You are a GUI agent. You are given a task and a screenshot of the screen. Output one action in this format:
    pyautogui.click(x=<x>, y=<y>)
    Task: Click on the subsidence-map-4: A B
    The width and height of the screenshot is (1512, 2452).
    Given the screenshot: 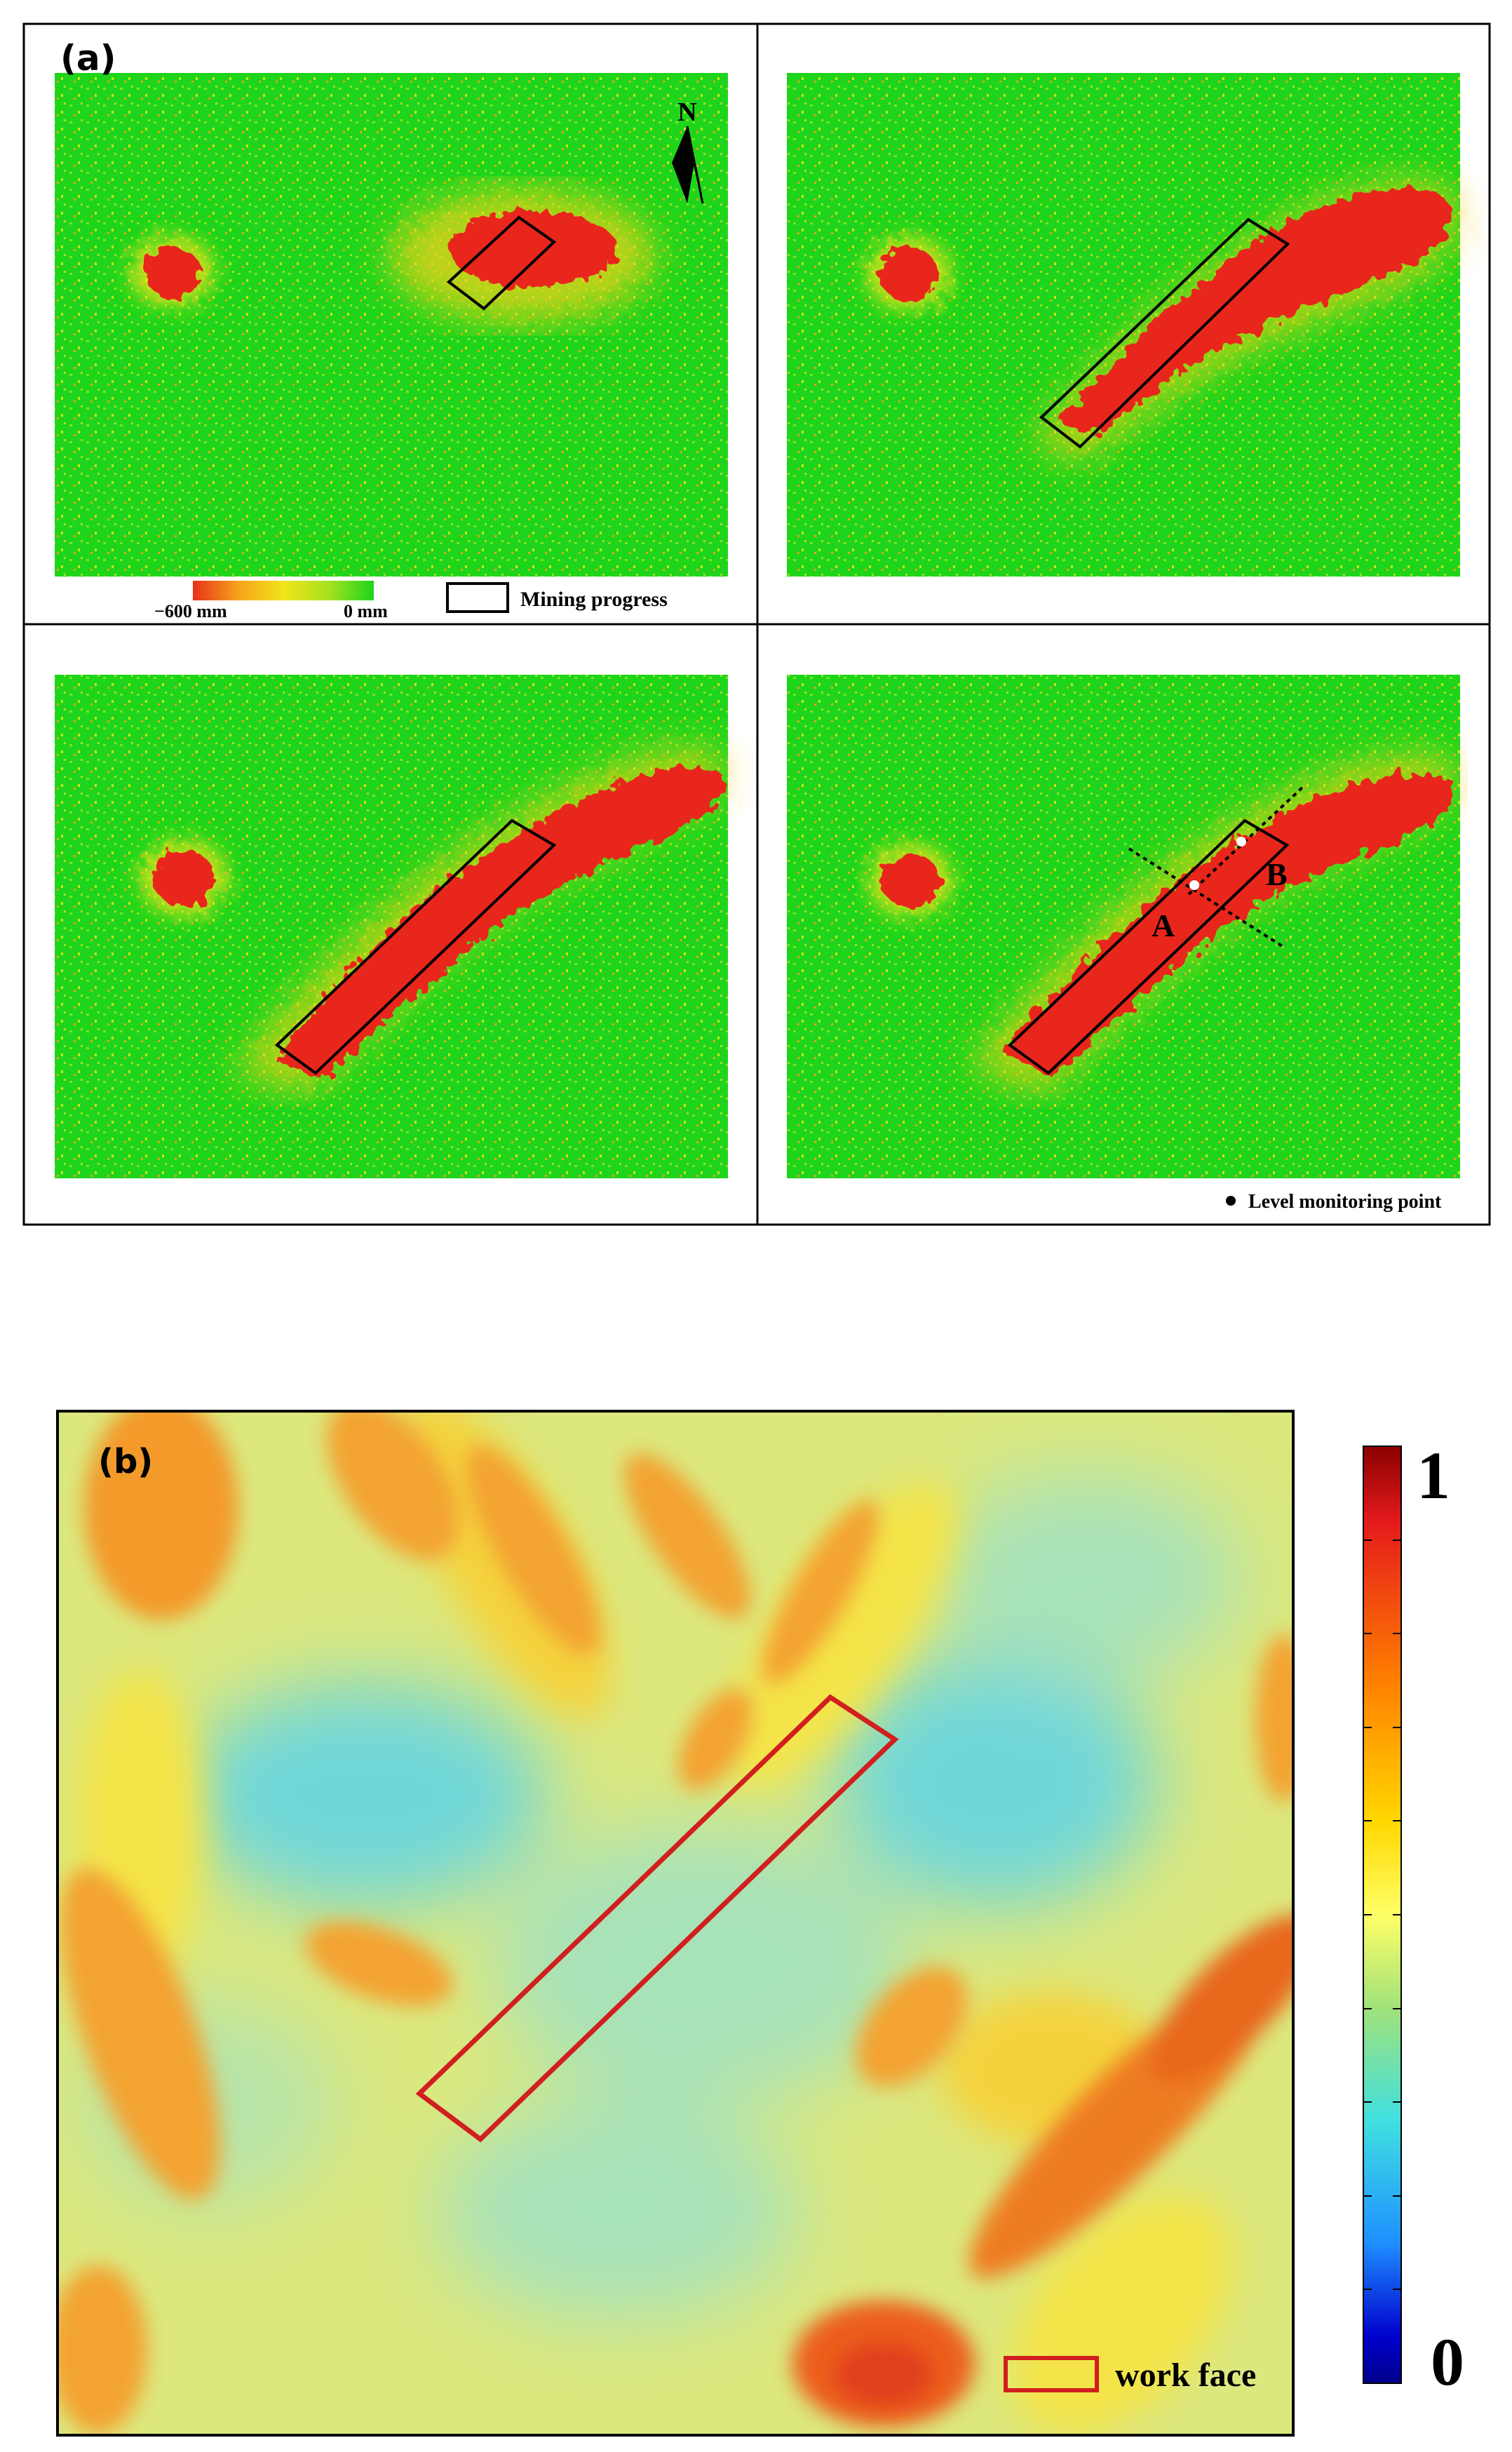 What is the action you would take?
    pyautogui.click(x=1123, y=926)
    